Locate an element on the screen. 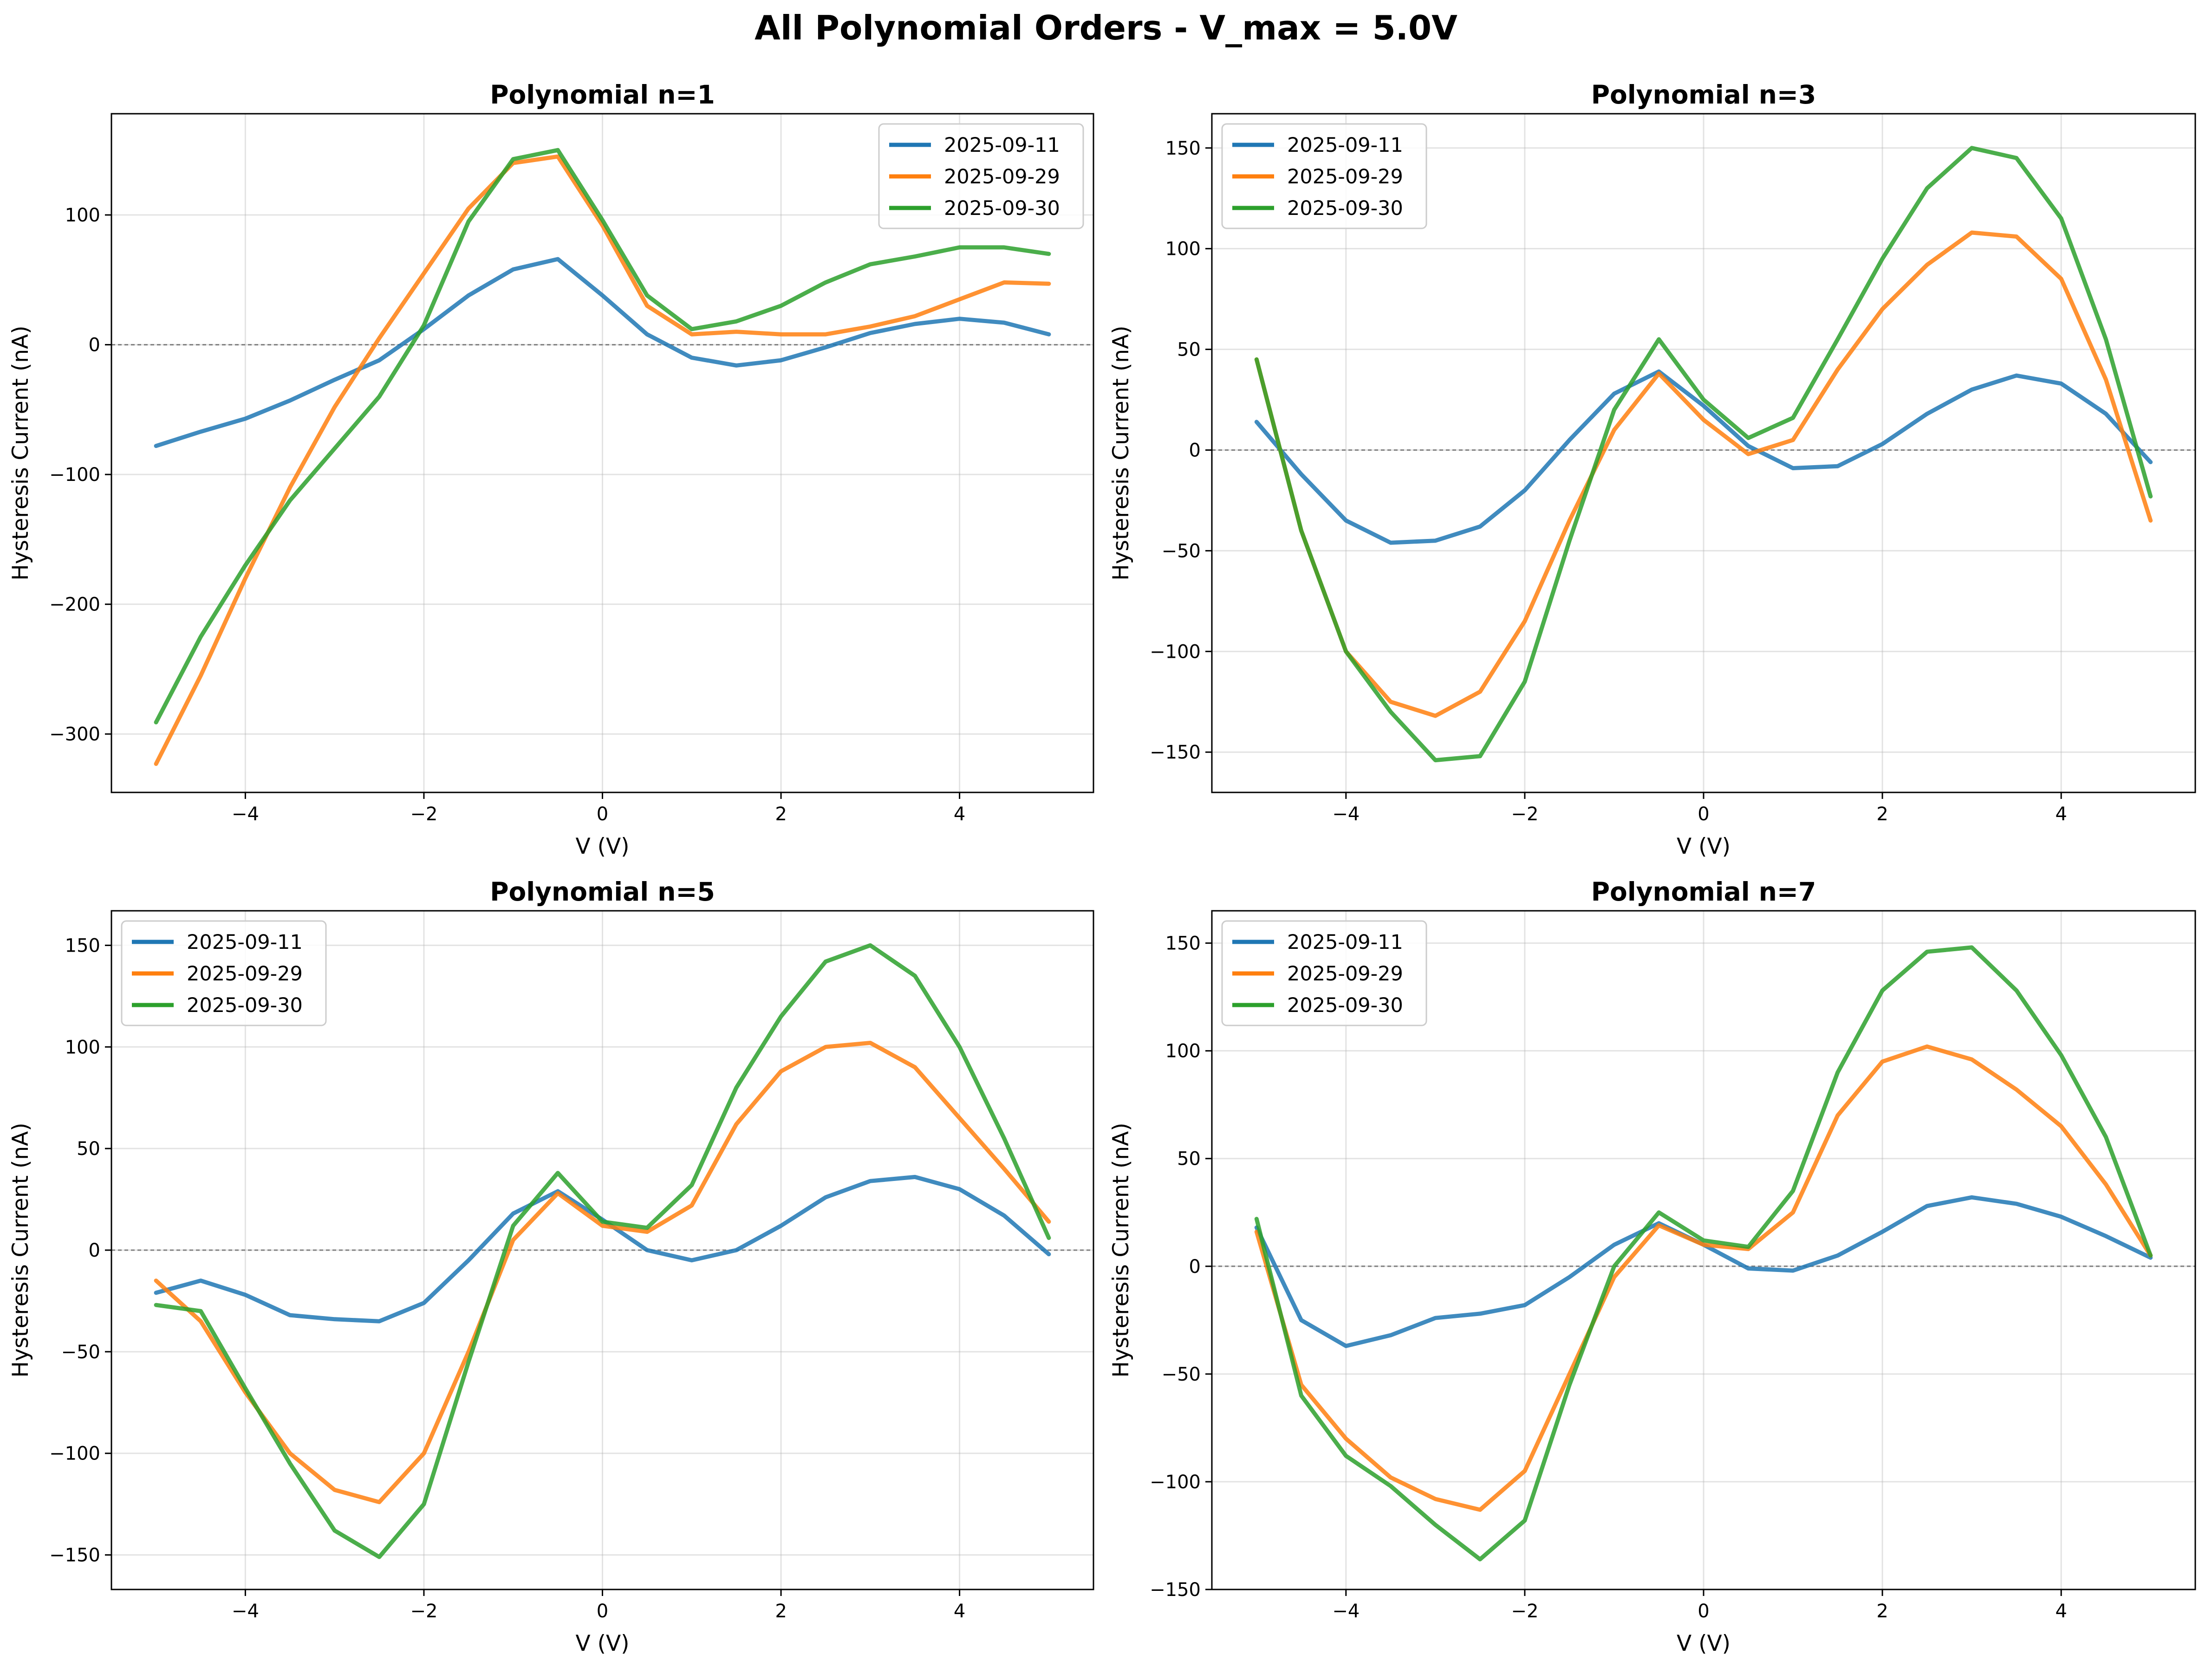 This screenshot has height=1667, width=2212. subplot-title: Polynomial n=3 is located at coordinates (1703, 95).